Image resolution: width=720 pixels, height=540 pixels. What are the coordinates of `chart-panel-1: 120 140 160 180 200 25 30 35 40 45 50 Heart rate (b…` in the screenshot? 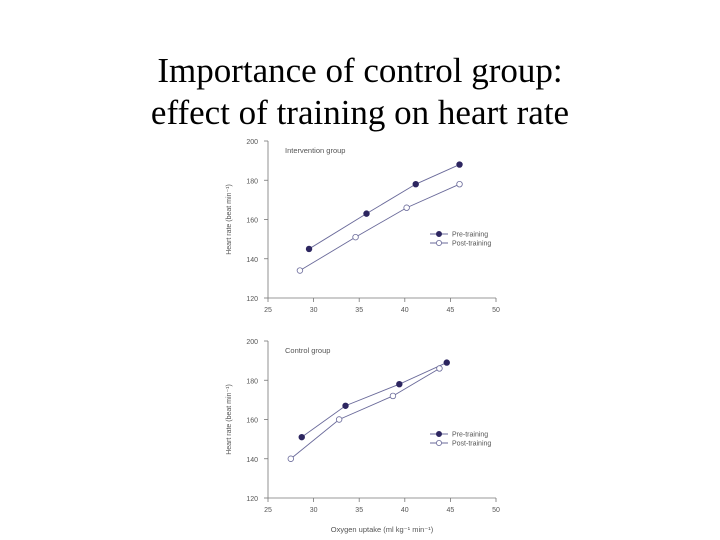 It's located at (363, 226).